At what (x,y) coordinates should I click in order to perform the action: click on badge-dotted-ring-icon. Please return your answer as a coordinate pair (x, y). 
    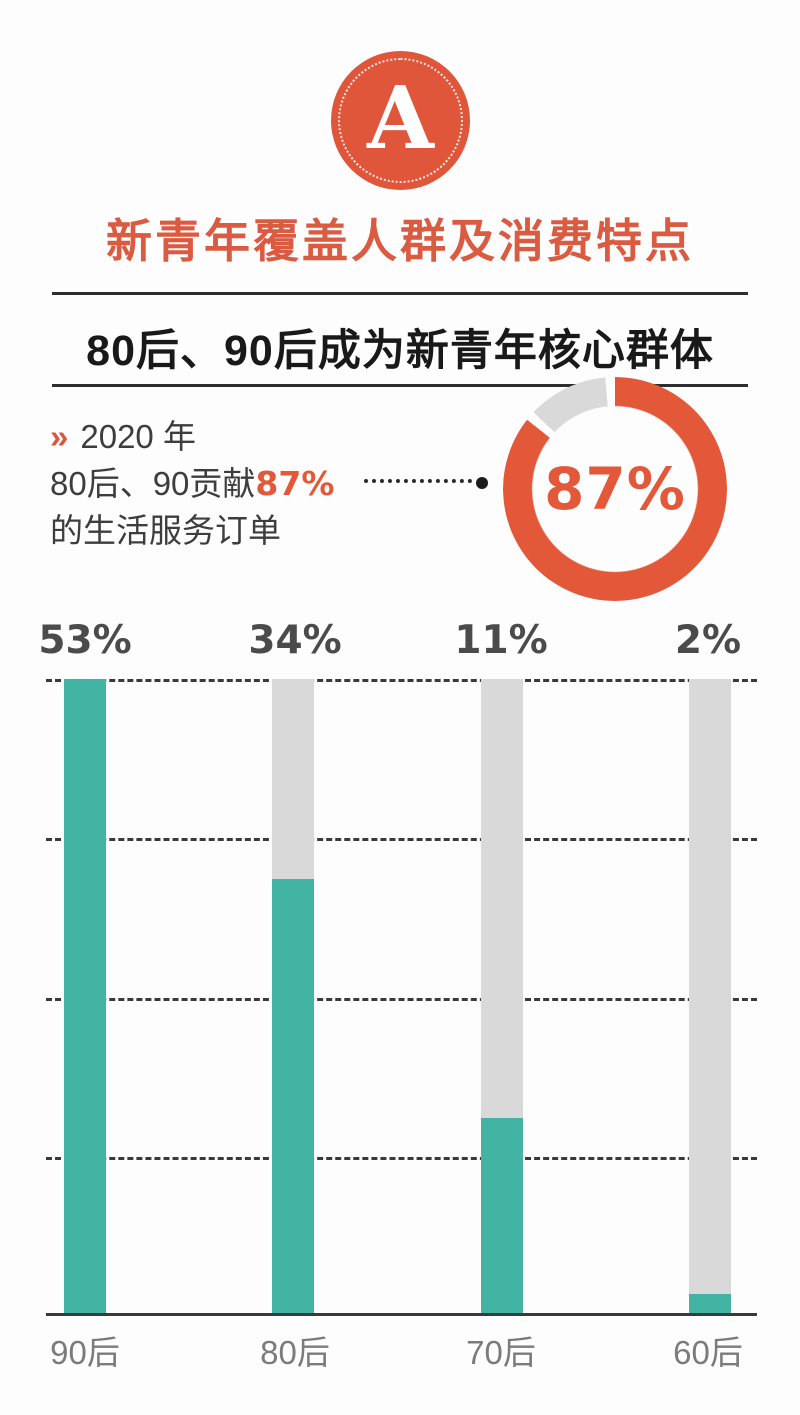
    Looking at the image, I should click on (400, 120).